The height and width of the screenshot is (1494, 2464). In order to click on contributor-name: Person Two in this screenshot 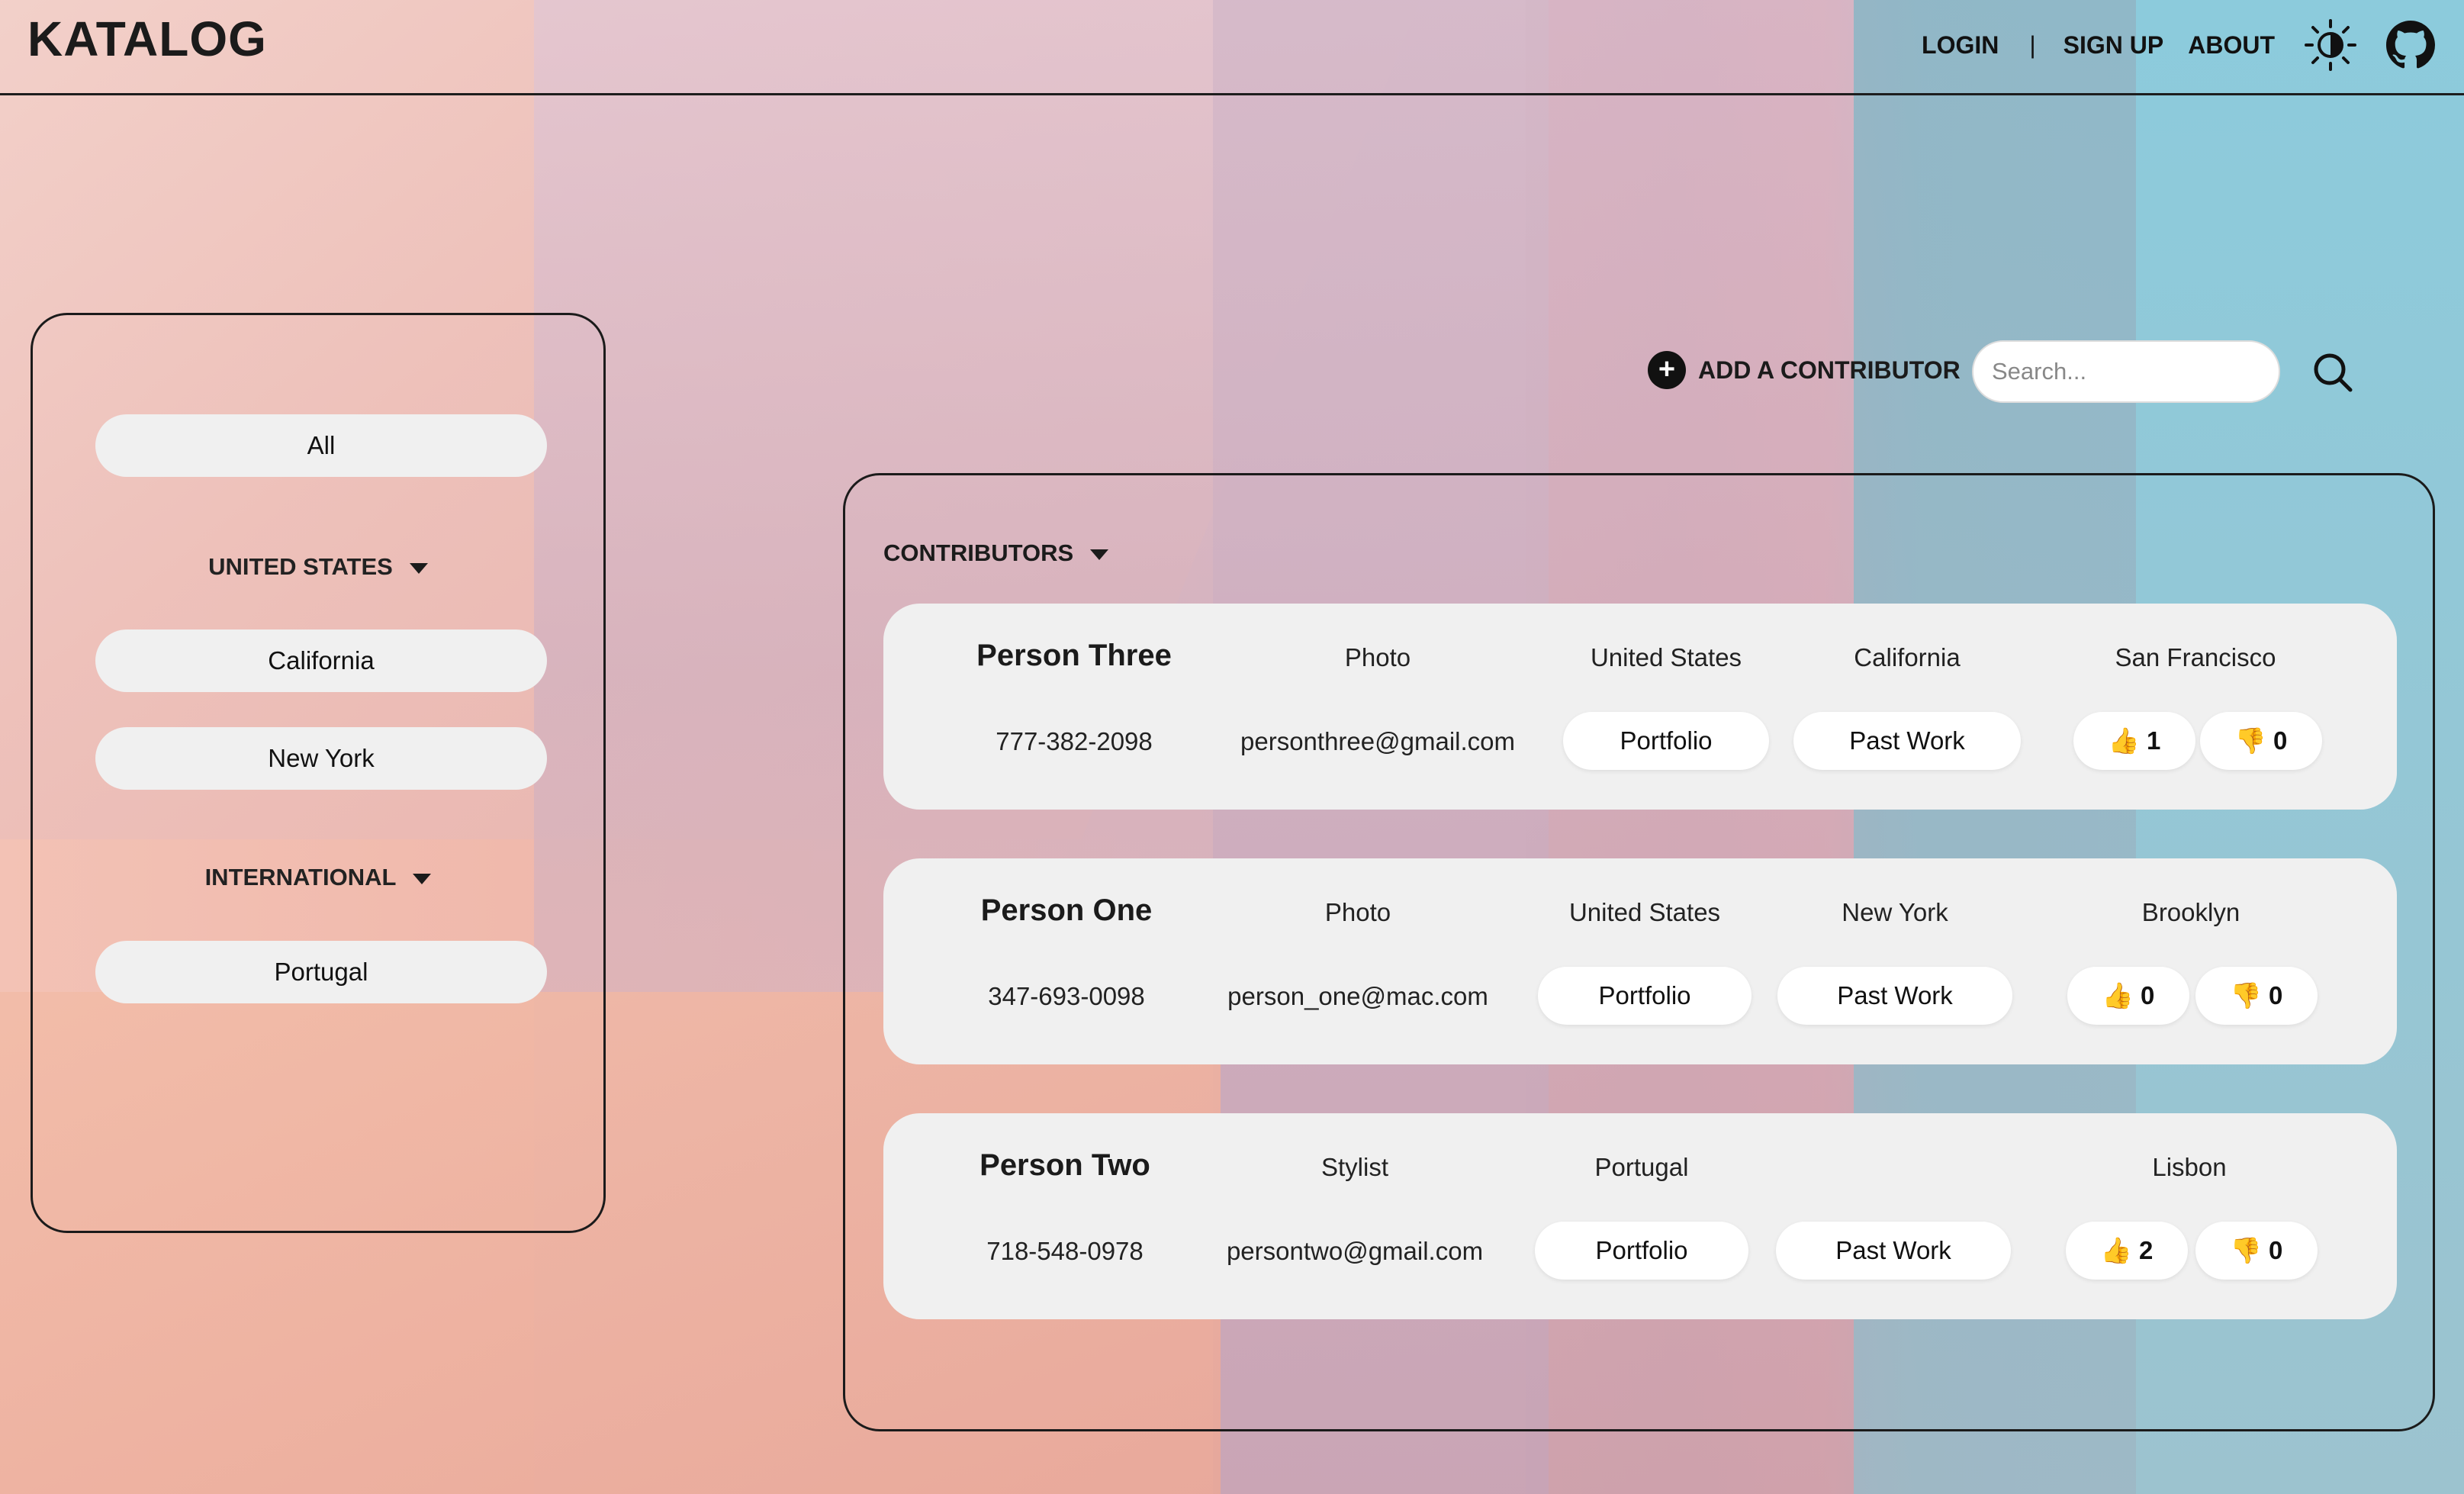, I will do `click(1064, 1165)`.